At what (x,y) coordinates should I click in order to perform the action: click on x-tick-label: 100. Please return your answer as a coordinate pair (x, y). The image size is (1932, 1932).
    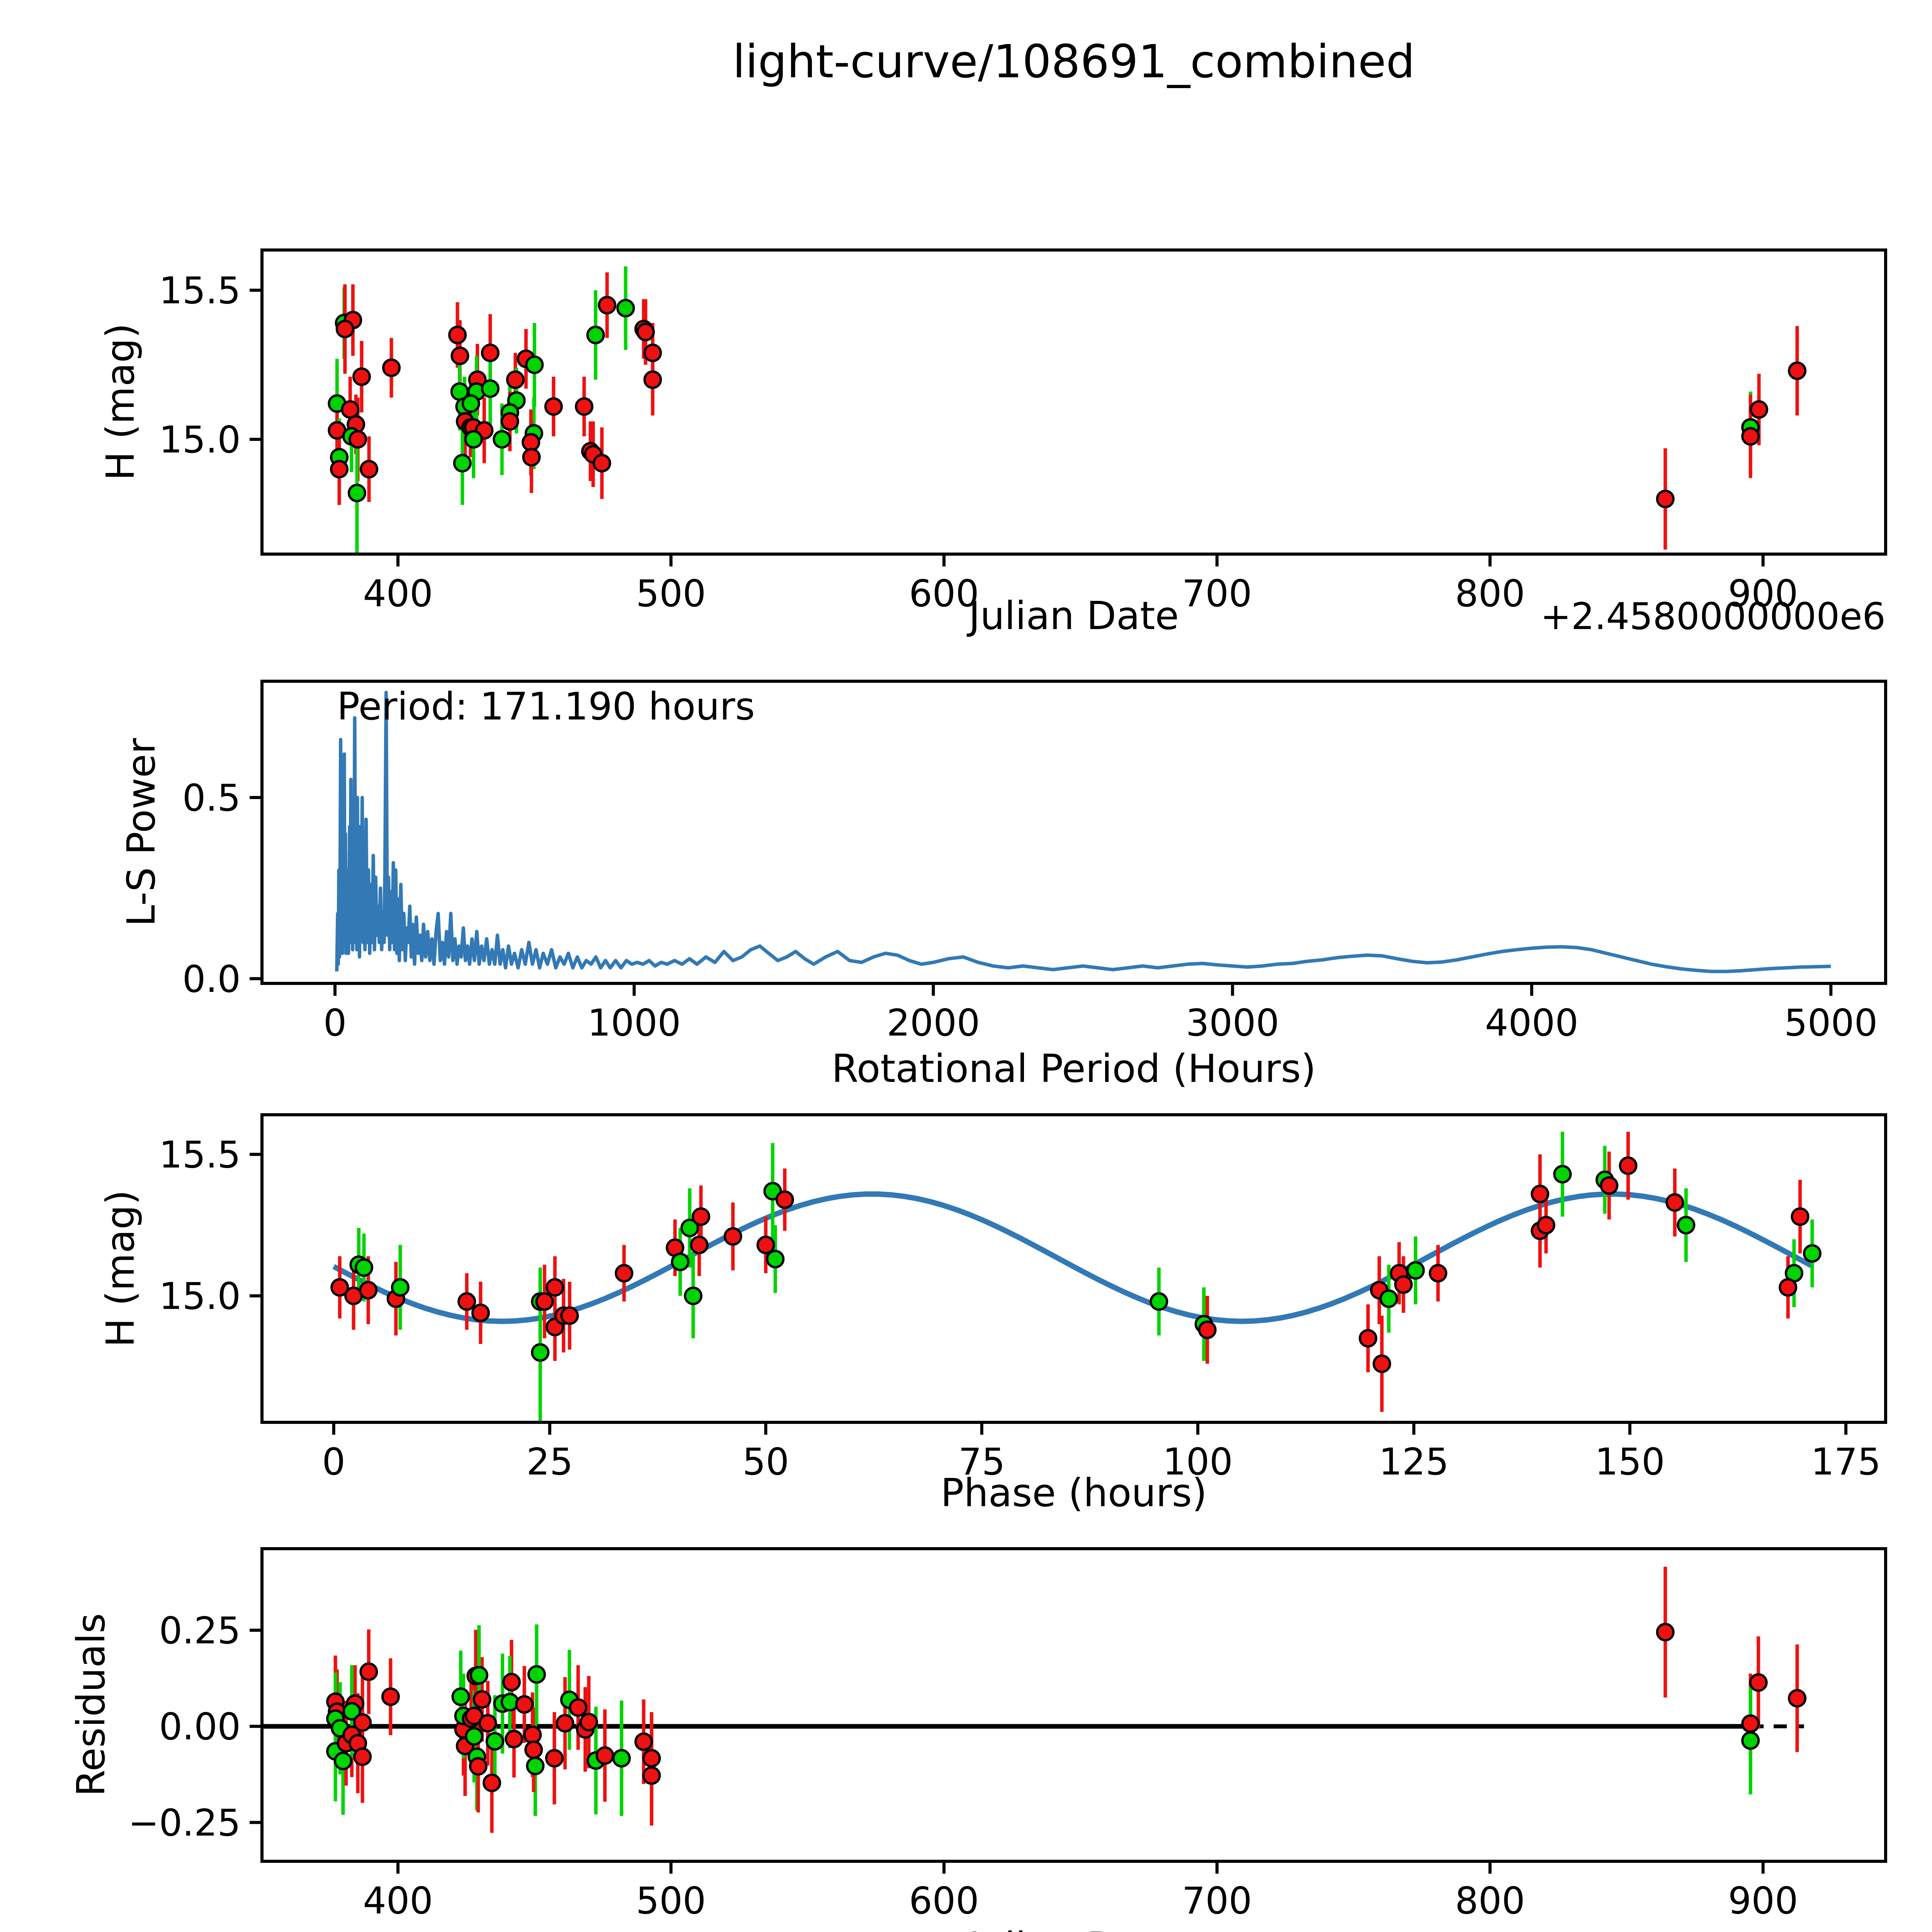
    Looking at the image, I should click on (1198, 1462).